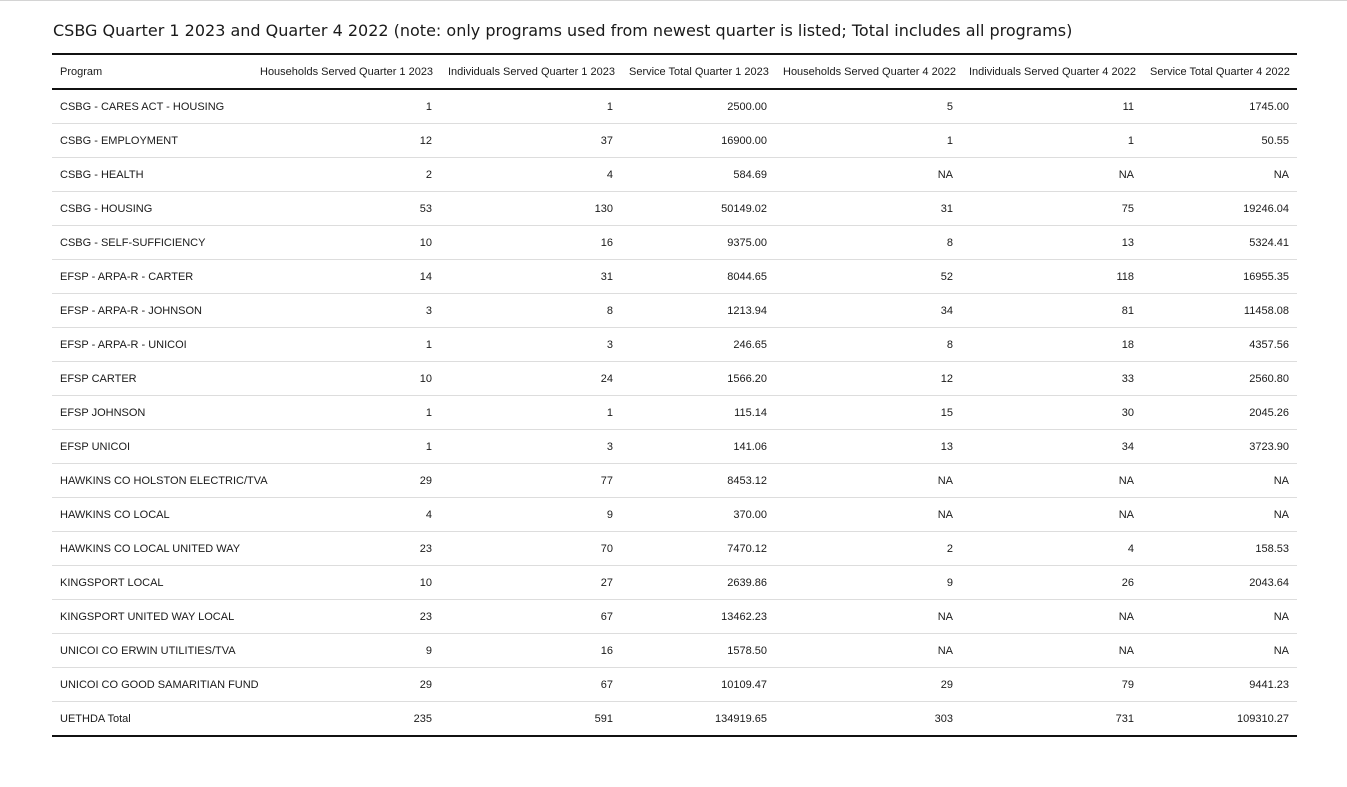 This screenshot has height=787, width=1347. What do you see at coordinates (1051, 140) in the screenshot?
I see `cell-individuals-q4-2022: 1` at bounding box center [1051, 140].